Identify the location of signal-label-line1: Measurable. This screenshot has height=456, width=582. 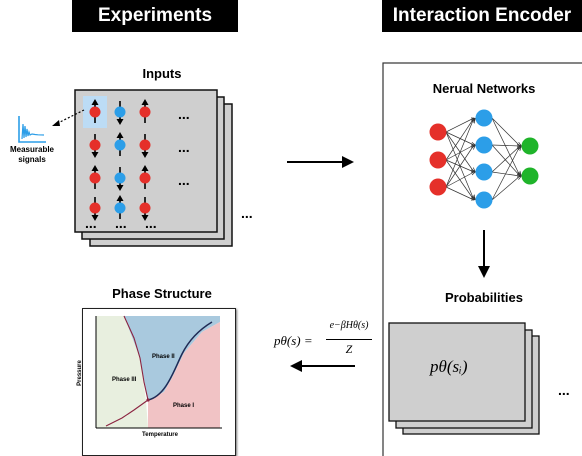
(32, 149).